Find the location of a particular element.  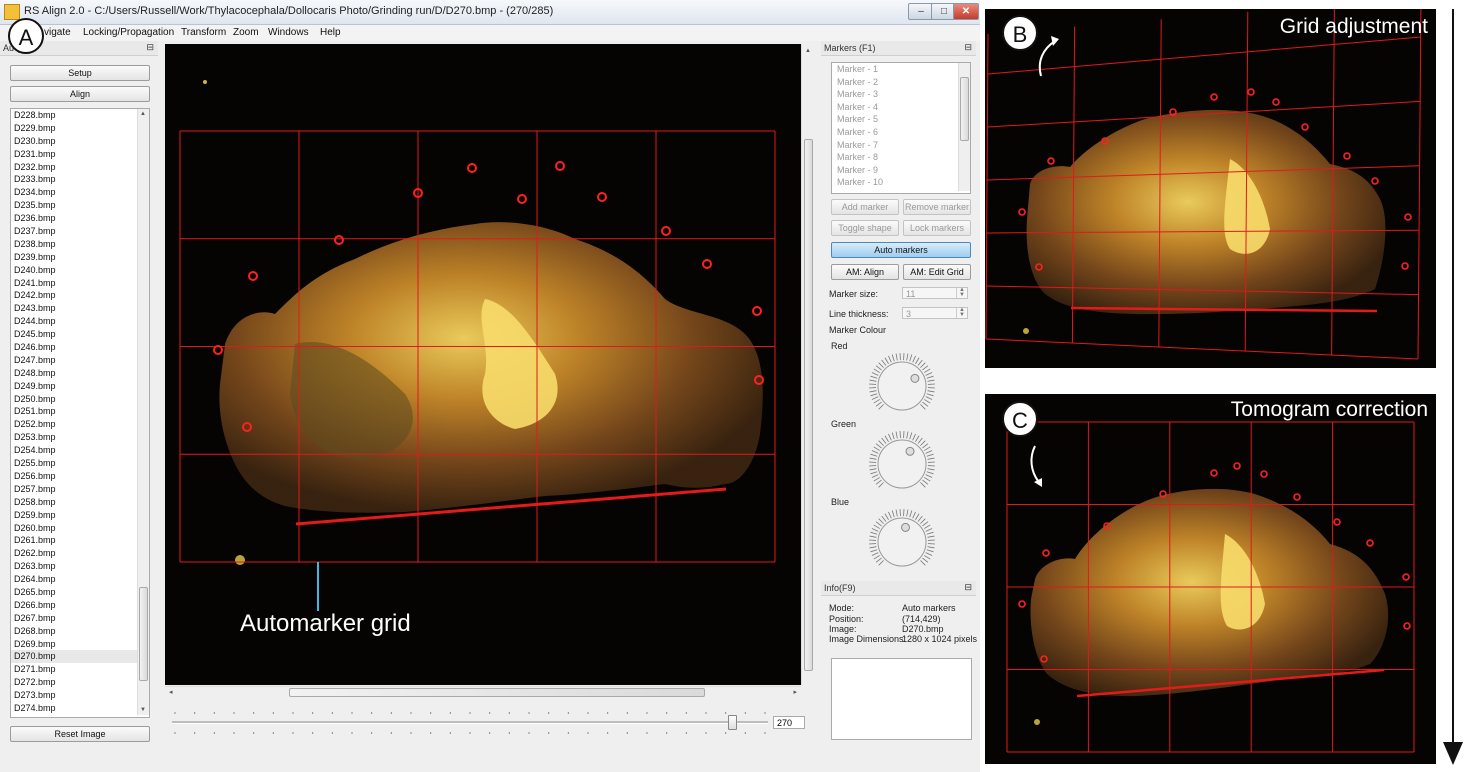

file-list-item: D259.bmp is located at coordinates (35, 514).